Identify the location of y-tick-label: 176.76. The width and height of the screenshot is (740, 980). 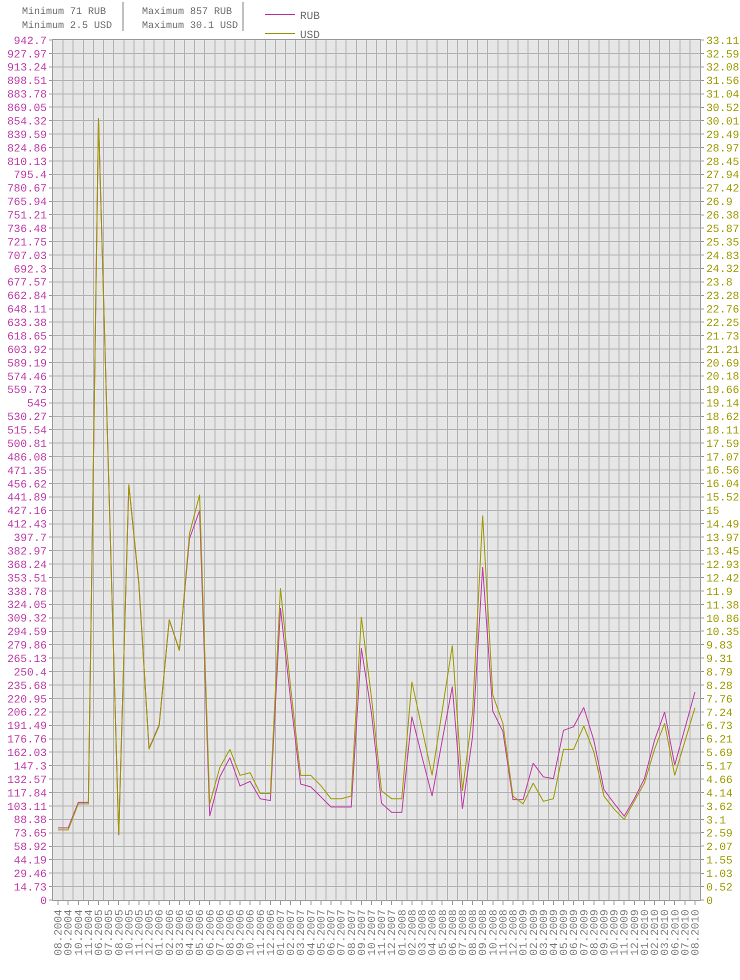
(27, 740).